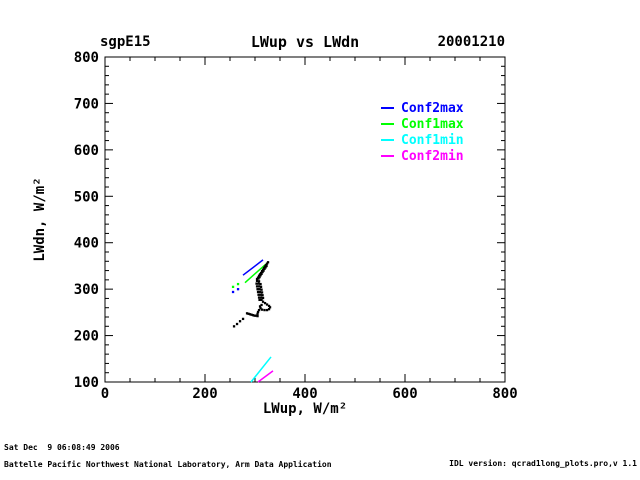  I want to click on legend: Conf2max Conf1max Conf1min Conf2min, so click(422, 132).